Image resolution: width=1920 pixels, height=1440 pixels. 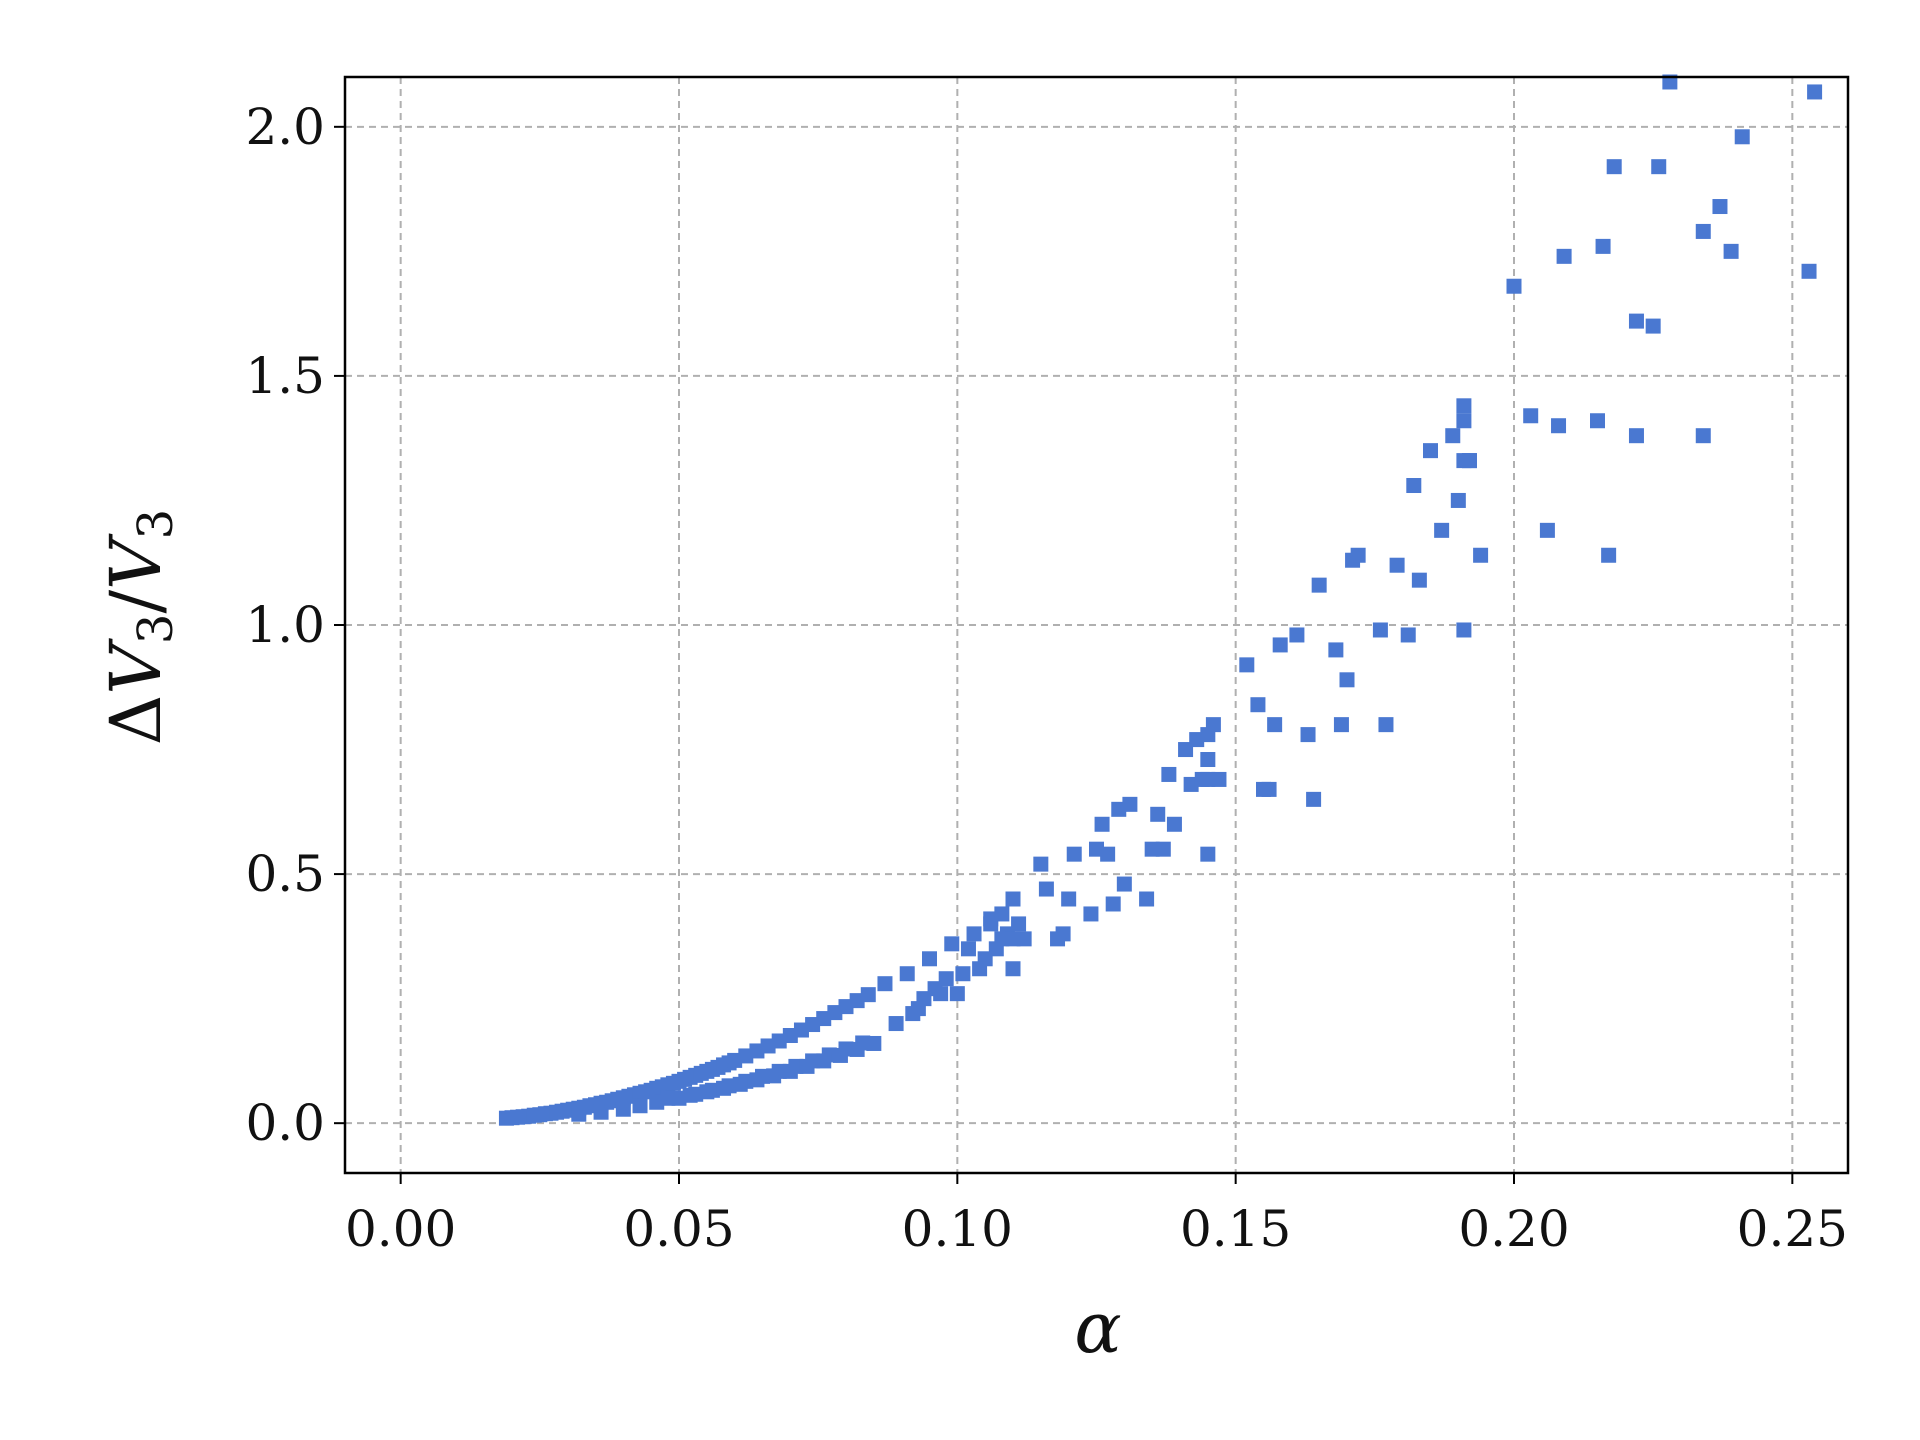 I want to click on y-tick-label: 1.5, so click(x=285, y=376).